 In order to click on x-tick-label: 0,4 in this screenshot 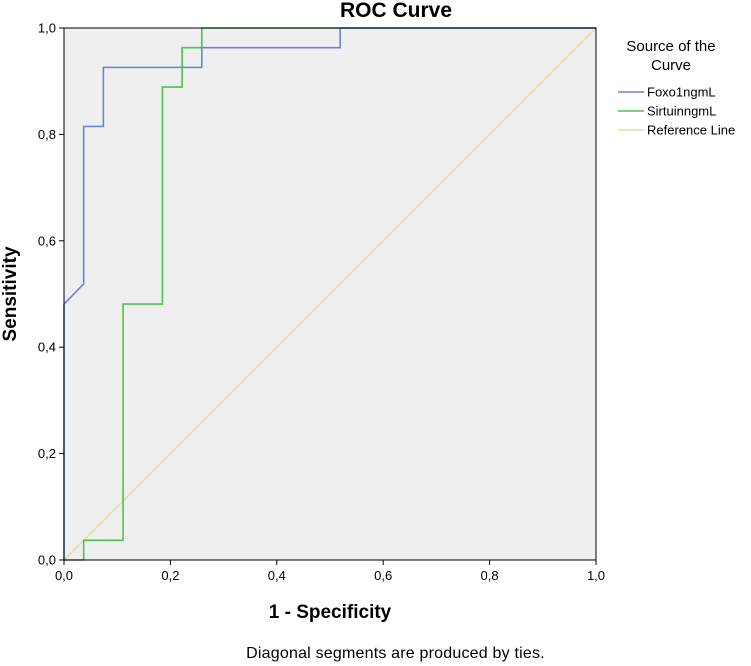, I will do `click(277, 575)`.